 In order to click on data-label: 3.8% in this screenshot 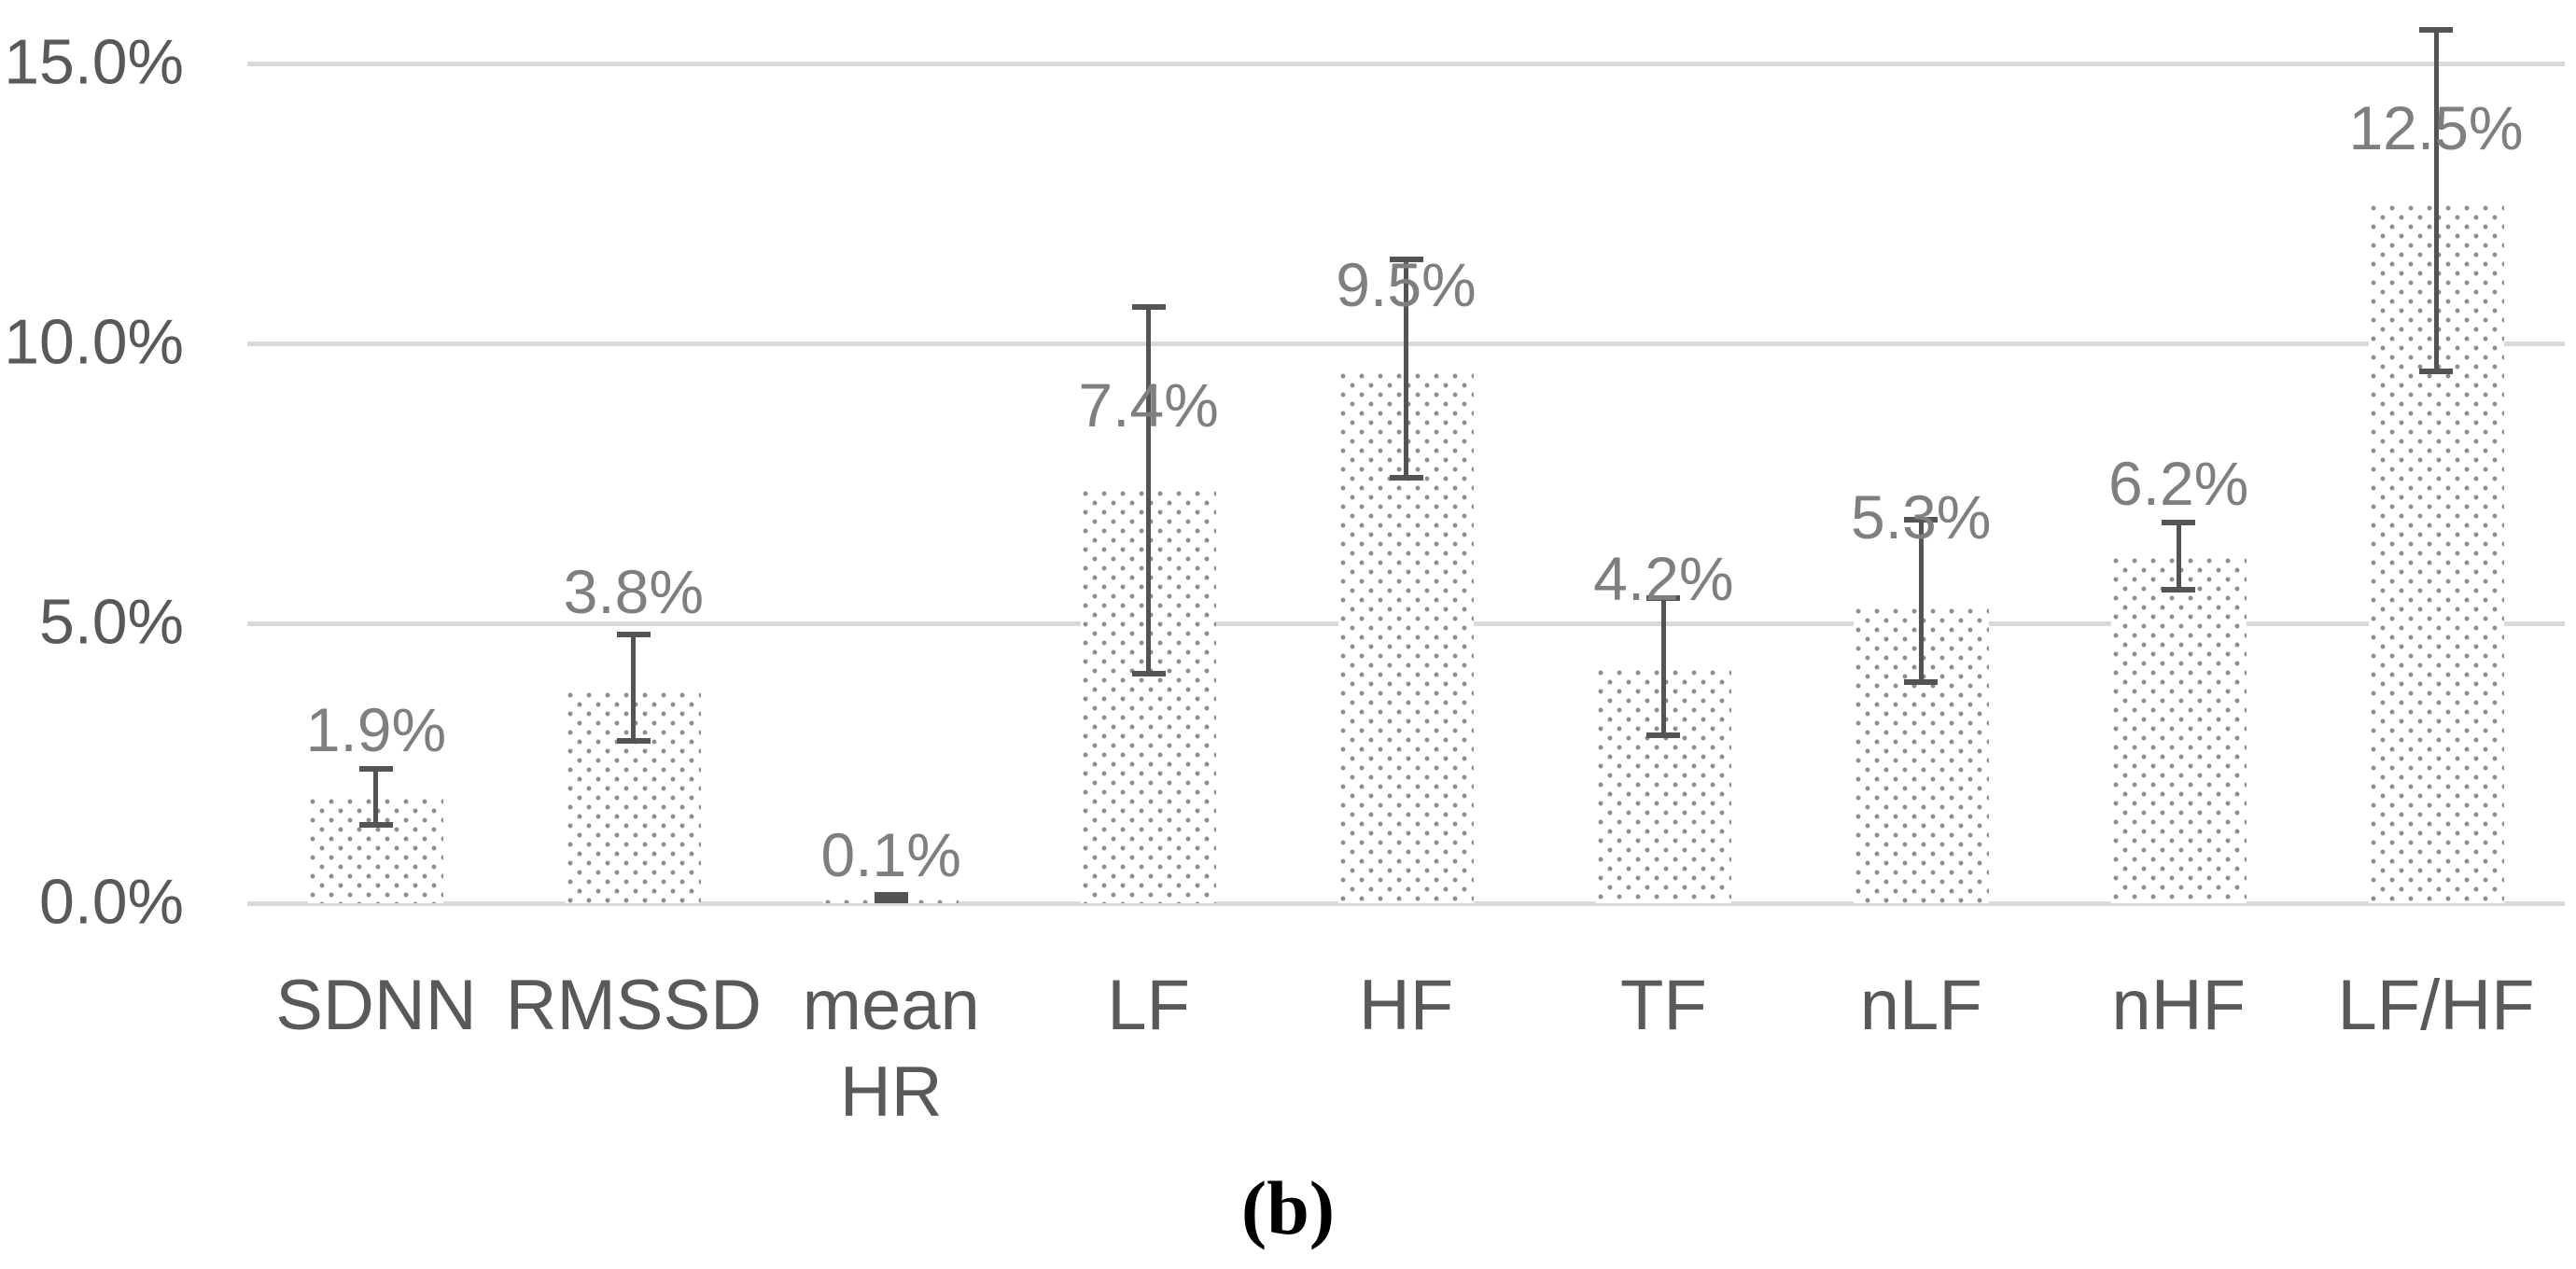, I will do `click(634, 591)`.